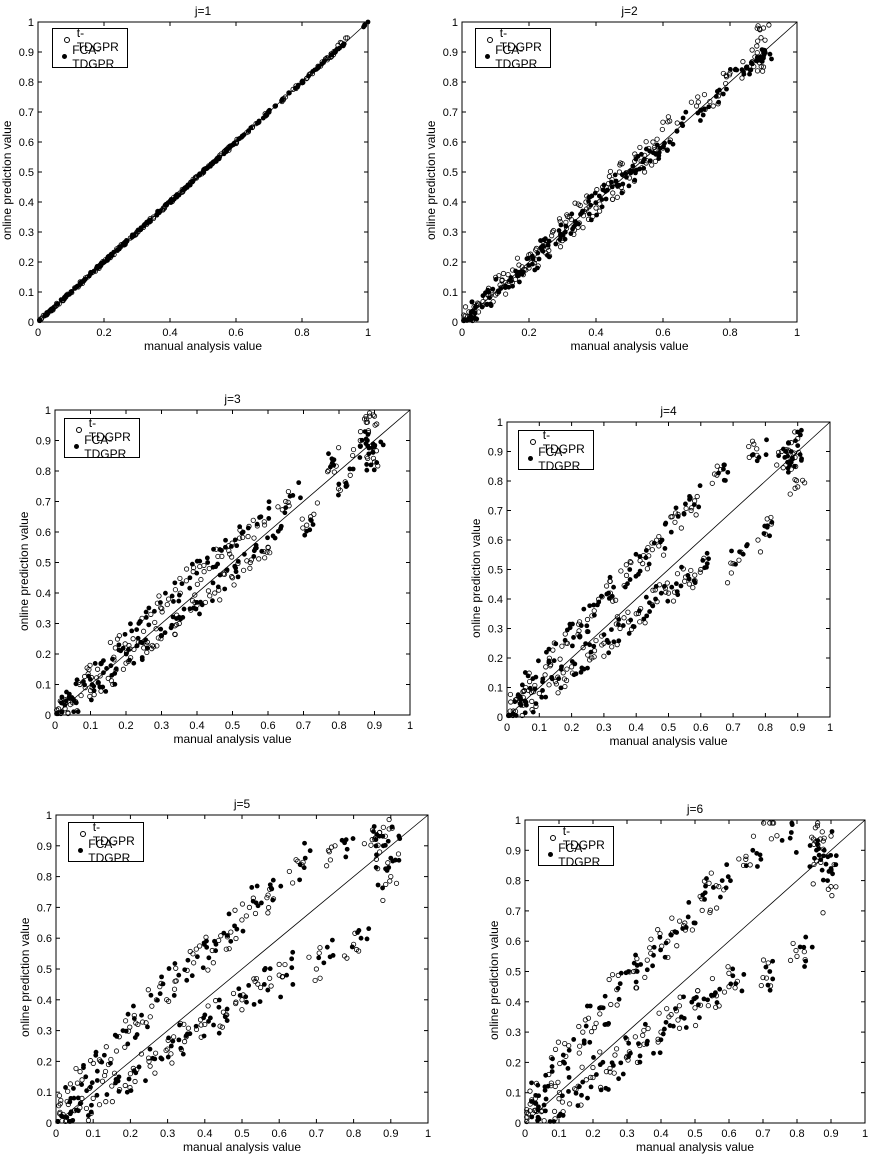 Image resolution: width=874 pixels, height=1158 pixels. What do you see at coordinates (513, 1094) in the screenshot?
I see `y-tick-label: 0.1` at bounding box center [513, 1094].